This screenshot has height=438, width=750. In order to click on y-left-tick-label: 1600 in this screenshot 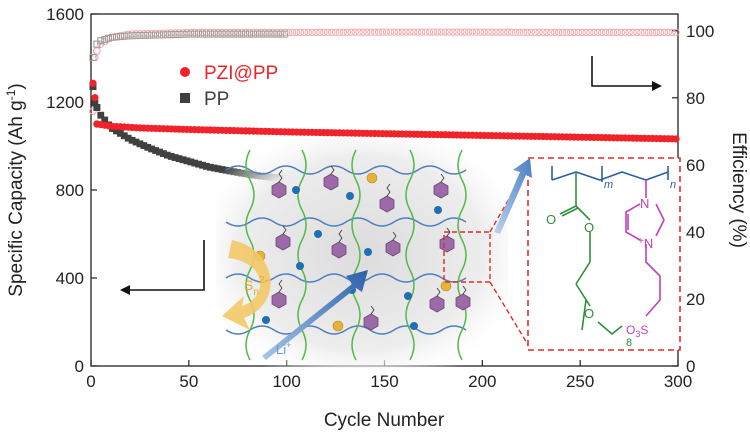, I will do `click(65, 14)`.